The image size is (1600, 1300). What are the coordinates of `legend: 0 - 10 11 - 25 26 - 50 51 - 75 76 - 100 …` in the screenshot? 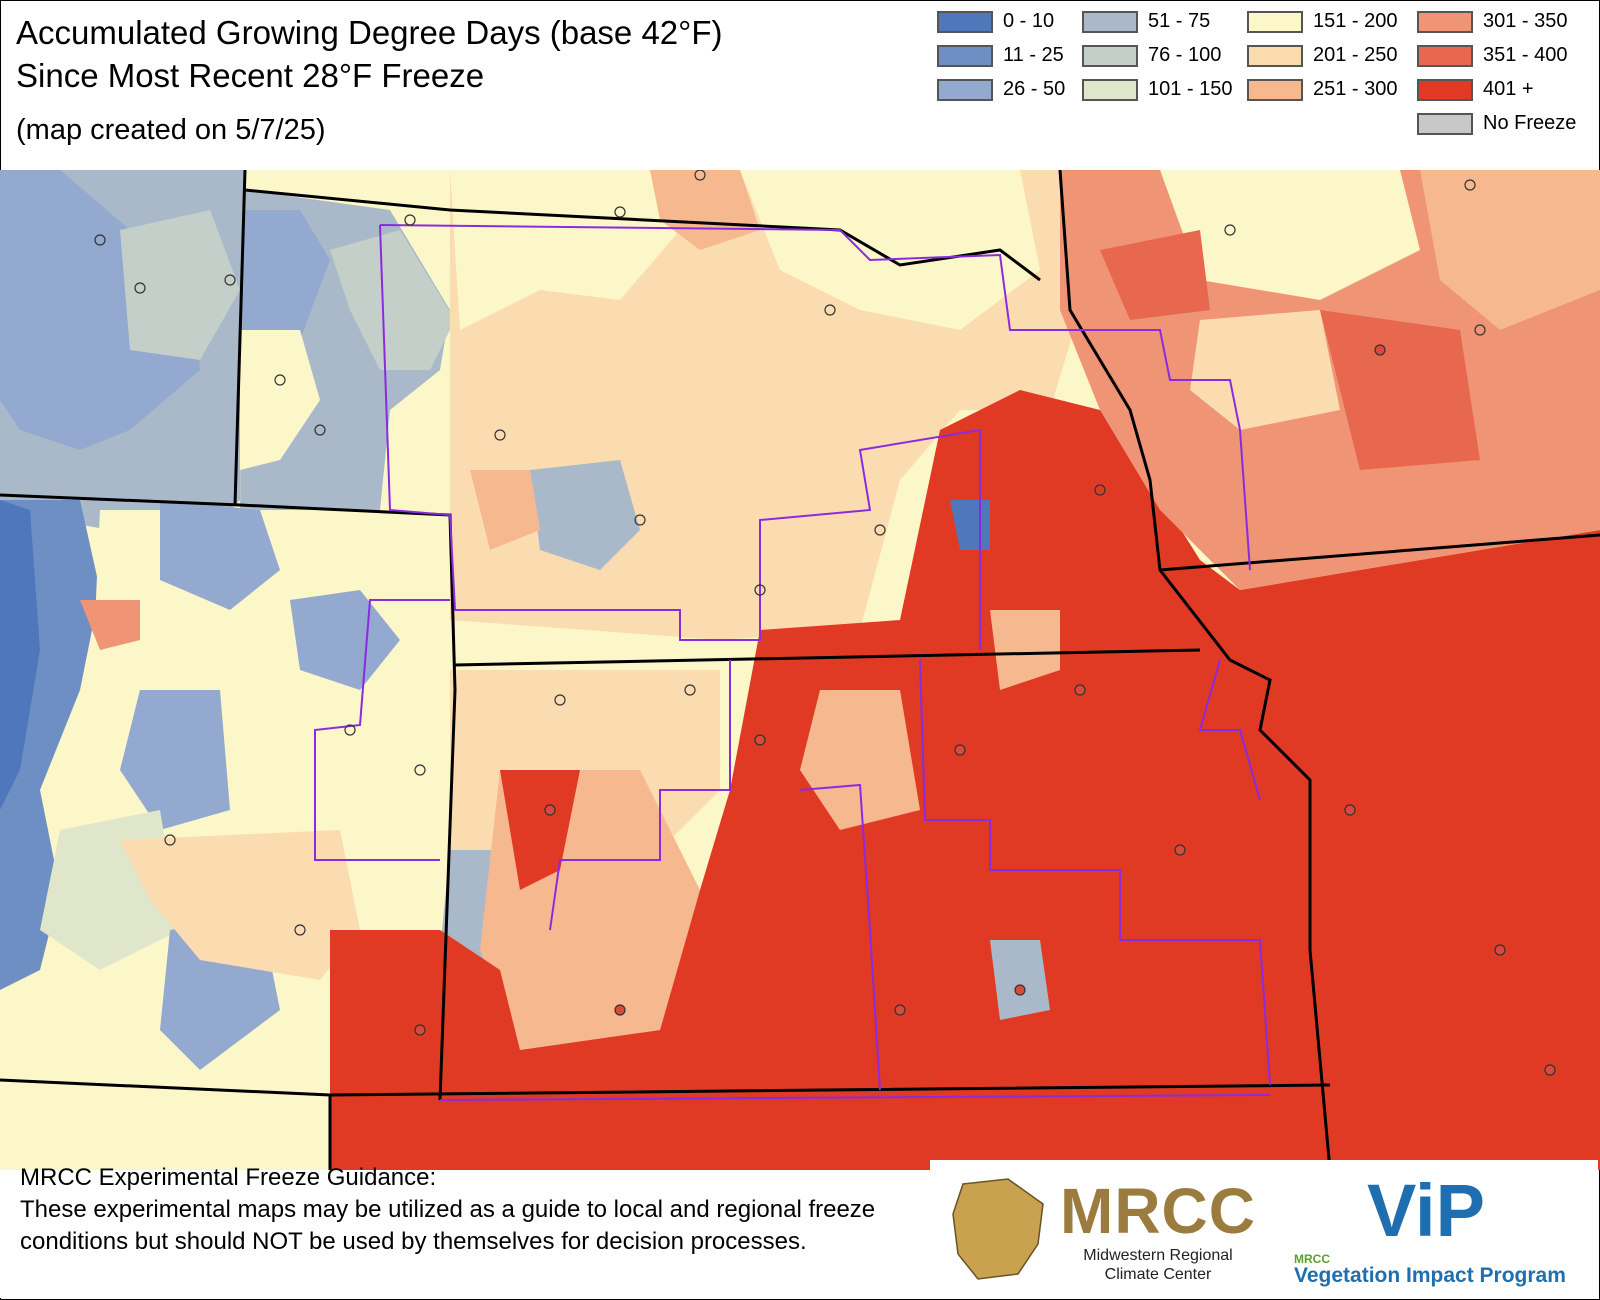 It's located at (1267, 75).